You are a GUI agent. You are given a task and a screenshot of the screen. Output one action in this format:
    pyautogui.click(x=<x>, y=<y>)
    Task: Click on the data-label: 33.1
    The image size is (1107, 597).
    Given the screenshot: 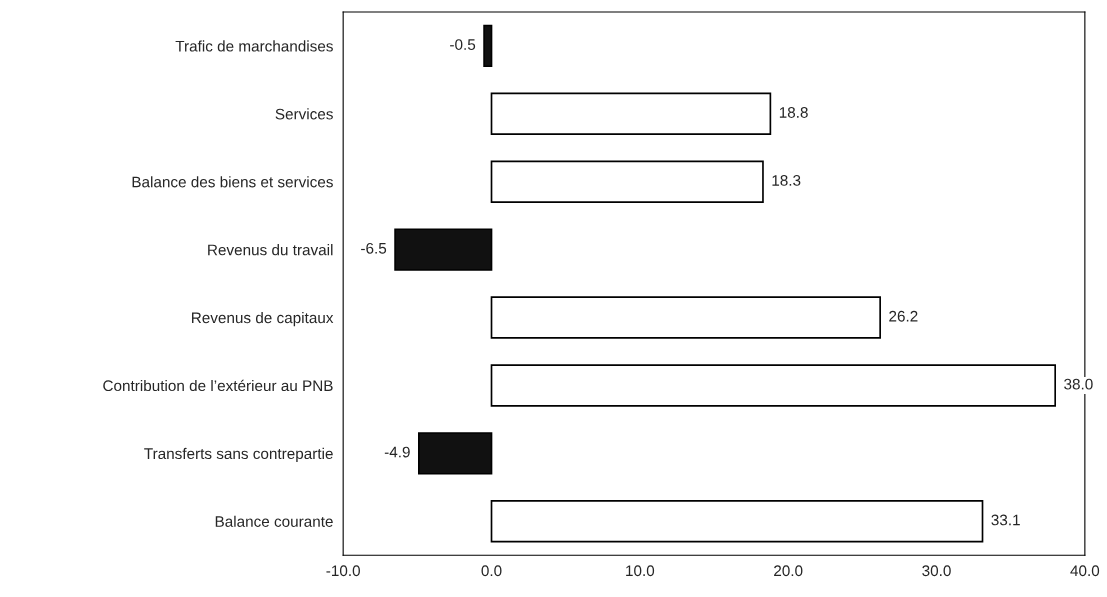 What is the action you would take?
    pyautogui.click(x=1005, y=520)
    